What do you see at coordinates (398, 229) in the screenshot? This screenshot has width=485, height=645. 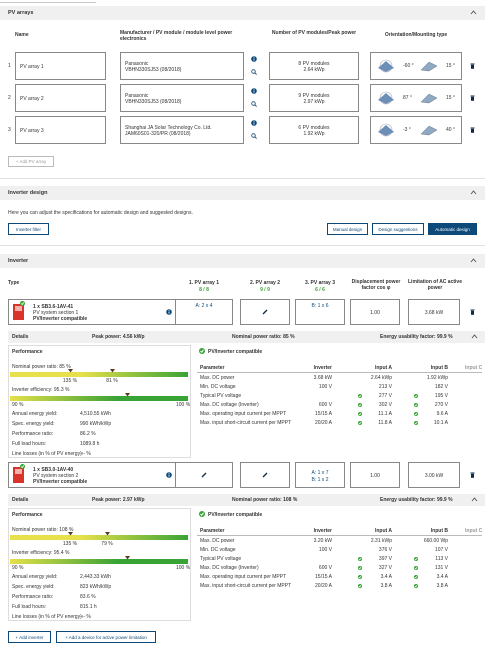 I see `design-suggestions-button: Design suggestions` at bounding box center [398, 229].